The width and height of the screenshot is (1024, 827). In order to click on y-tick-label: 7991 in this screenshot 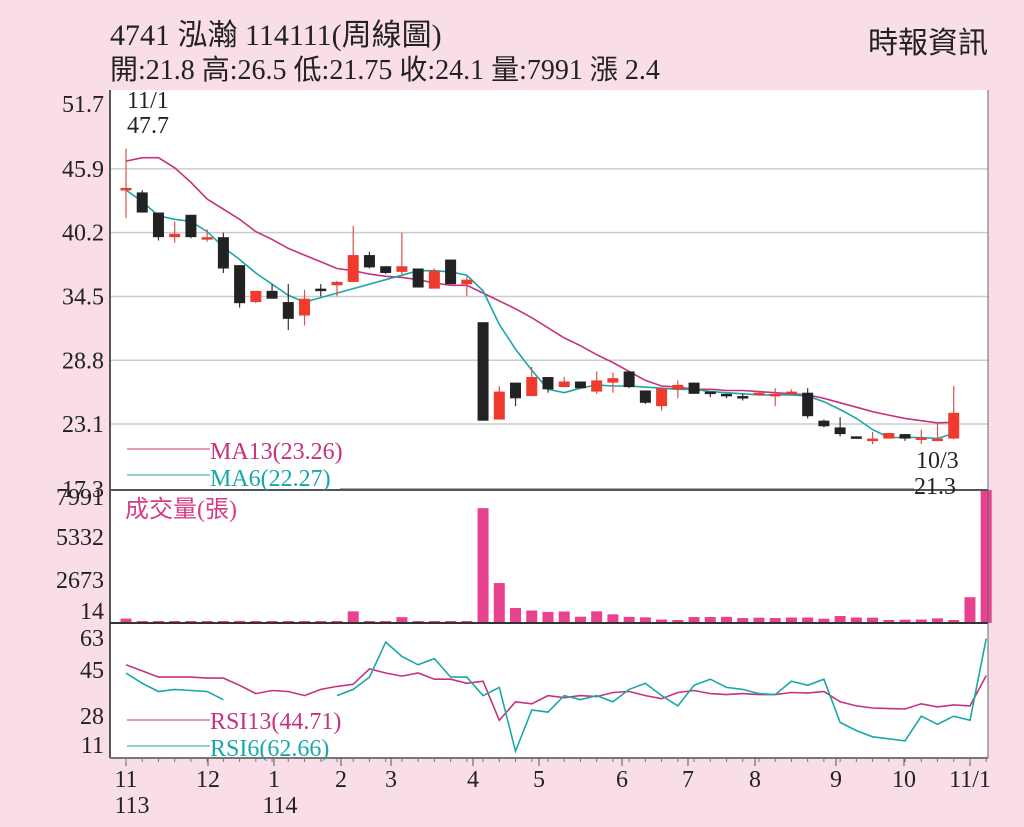, I will do `click(80, 498)`.